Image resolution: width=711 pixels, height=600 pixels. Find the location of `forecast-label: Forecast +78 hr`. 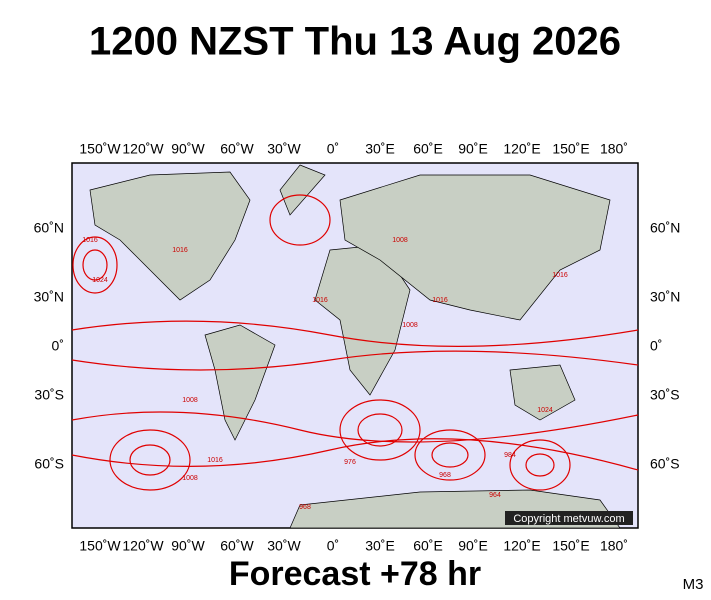

forecast-label: Forecast +78 hr is located at coordinates (355, 574).